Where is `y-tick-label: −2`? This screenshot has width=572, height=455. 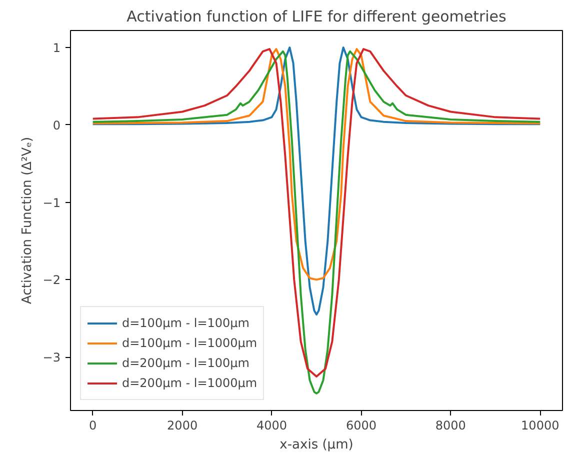 y-tick-label: −2 is located at coordinates (51, 280).